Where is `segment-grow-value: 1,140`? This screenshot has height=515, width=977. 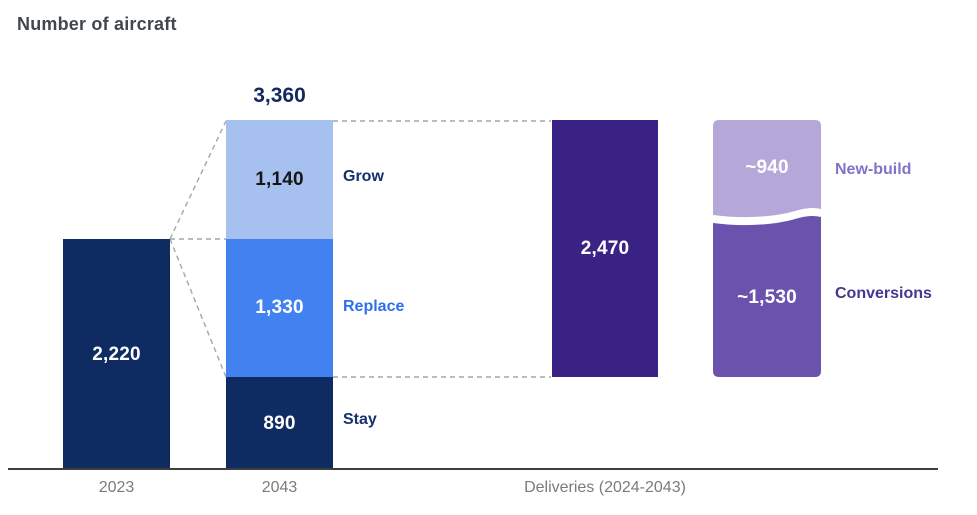
segment-grow-value: 1,140 is located at coordinates (279, 179).